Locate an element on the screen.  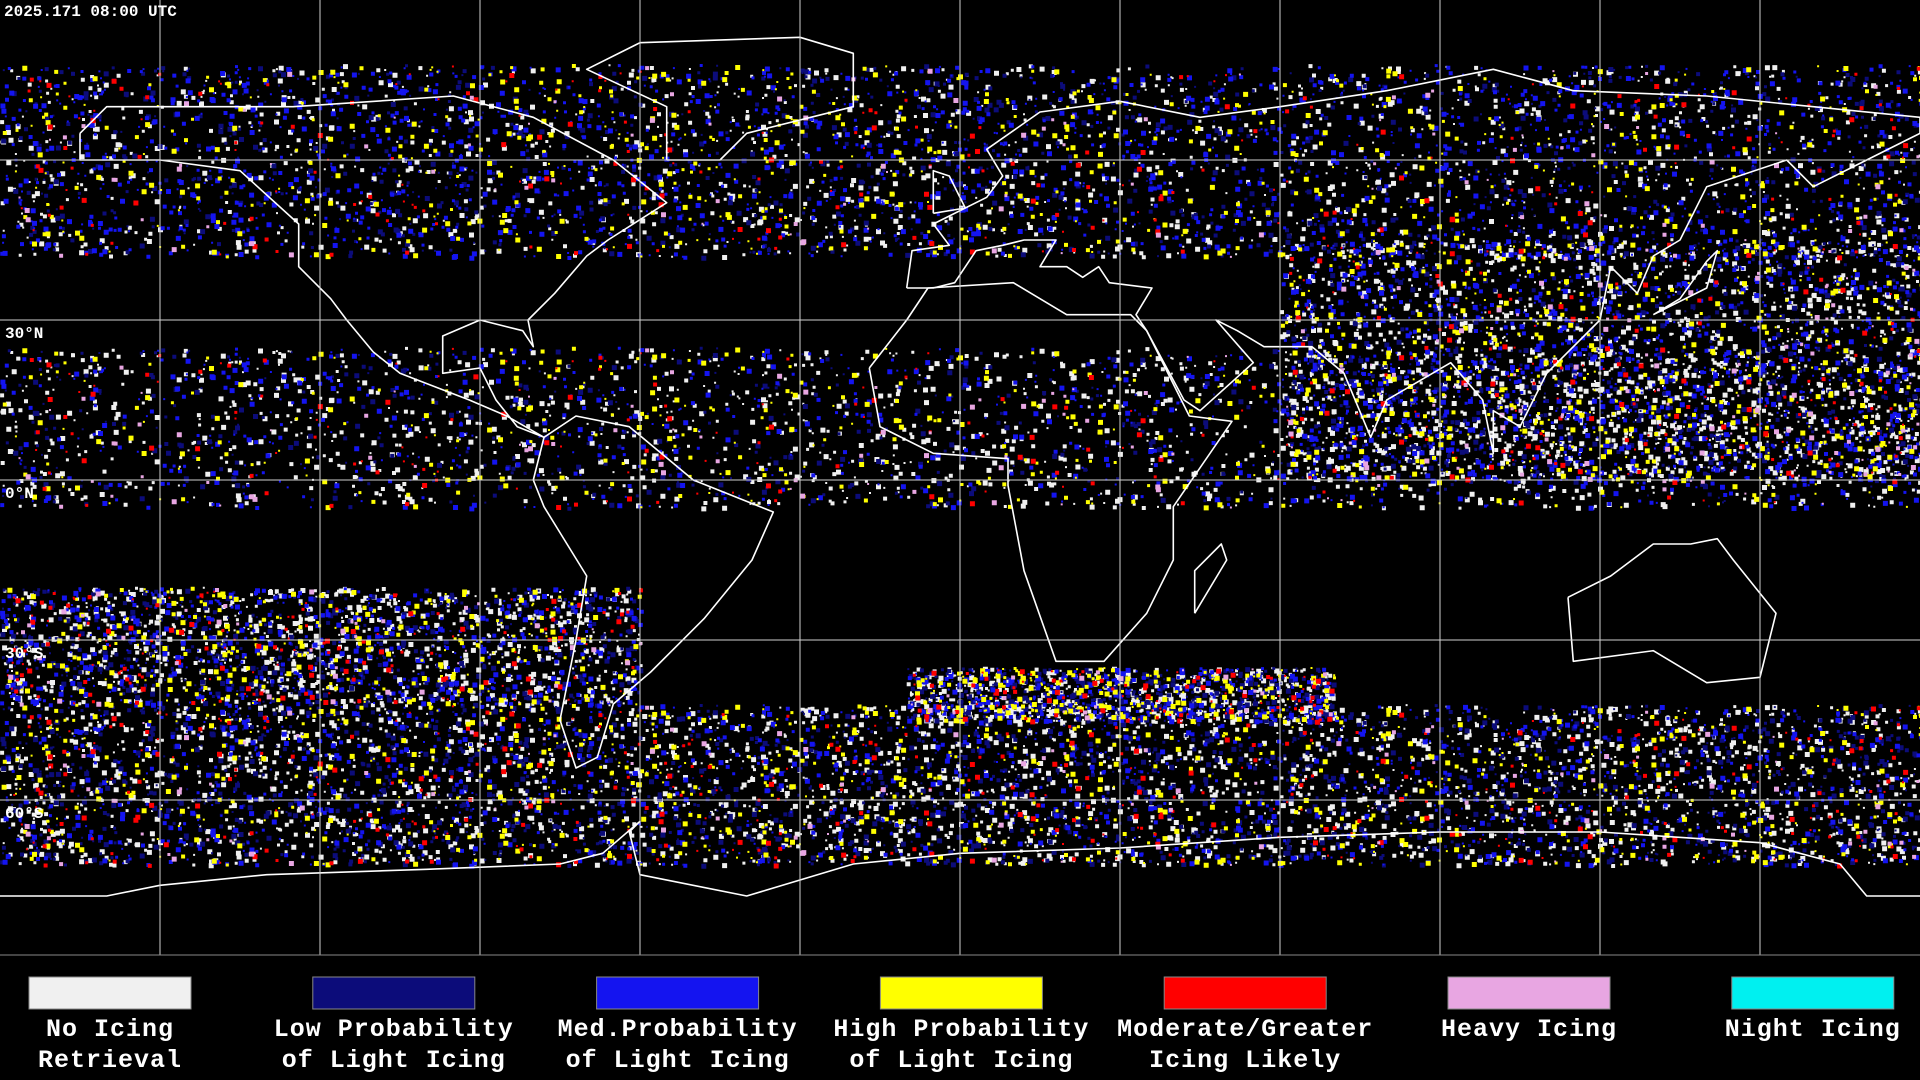
legend-label: Heavy Icing is located at coordinates (1529, 1029).